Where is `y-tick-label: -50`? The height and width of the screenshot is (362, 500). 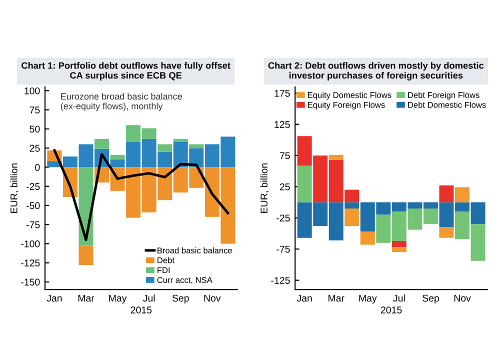
y-tick-label: -50 is located at coordinates (33, 206).